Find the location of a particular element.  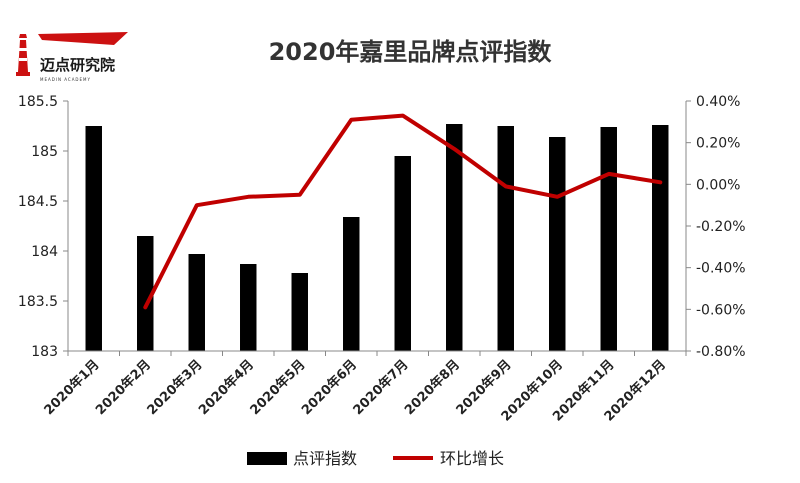

right-y-axis: -0.80% -0.60% -0.40% -0.20% 0.00% 0.20% 0.40% is located at coordinates (715, 227).